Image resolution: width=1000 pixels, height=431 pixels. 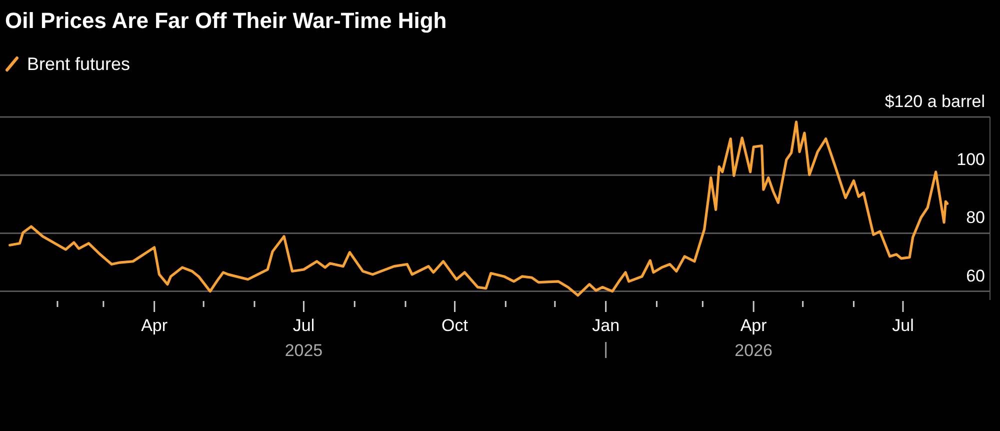 I want to click on chart-title: Oil Prices Are Far Off Their War-Time High, so click(x=226, y=20).